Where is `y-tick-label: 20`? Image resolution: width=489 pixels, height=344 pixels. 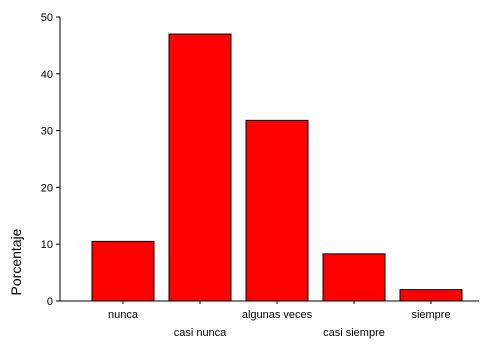
y-tick-label: 20 is located at coordinates (47, 188).